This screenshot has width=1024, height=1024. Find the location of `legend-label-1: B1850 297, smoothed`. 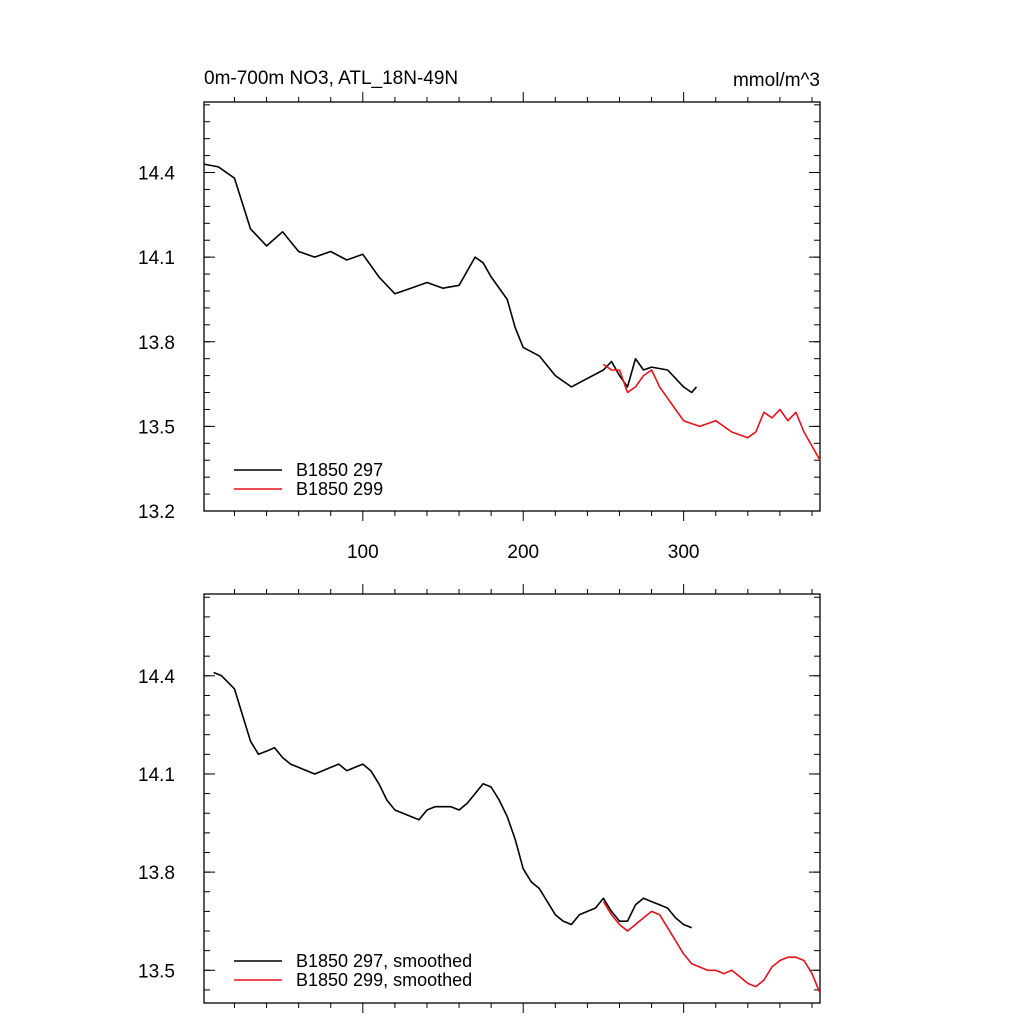

legend-label-1: B1850 297, smoothed is located at coordinates (384, 961).